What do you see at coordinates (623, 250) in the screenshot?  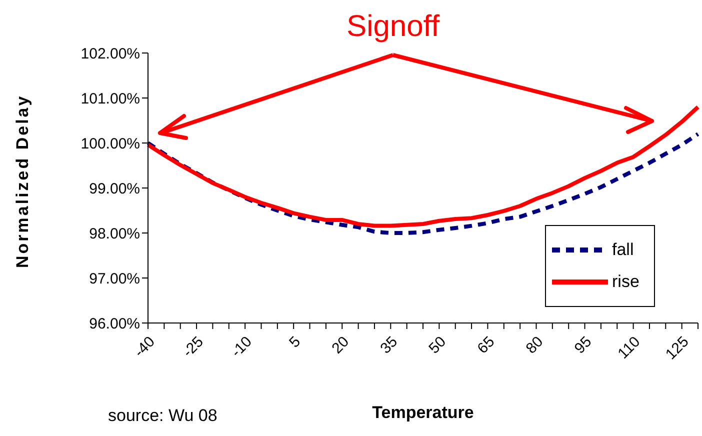 I see `legend-label: fall` at bounding box center [623, 250].